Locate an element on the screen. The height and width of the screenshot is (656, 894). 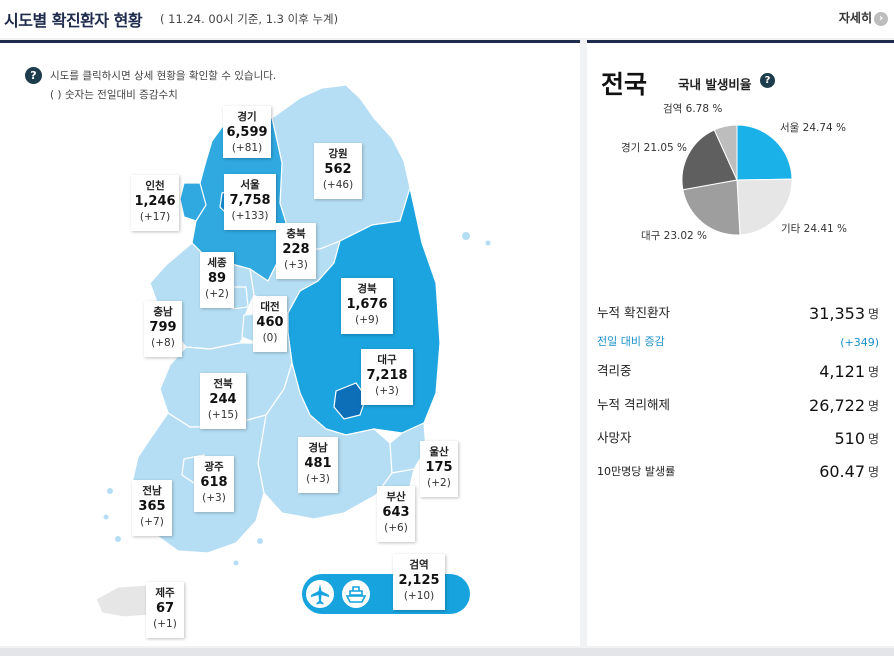
region-value: 481 is located at coordinates (318, 463).